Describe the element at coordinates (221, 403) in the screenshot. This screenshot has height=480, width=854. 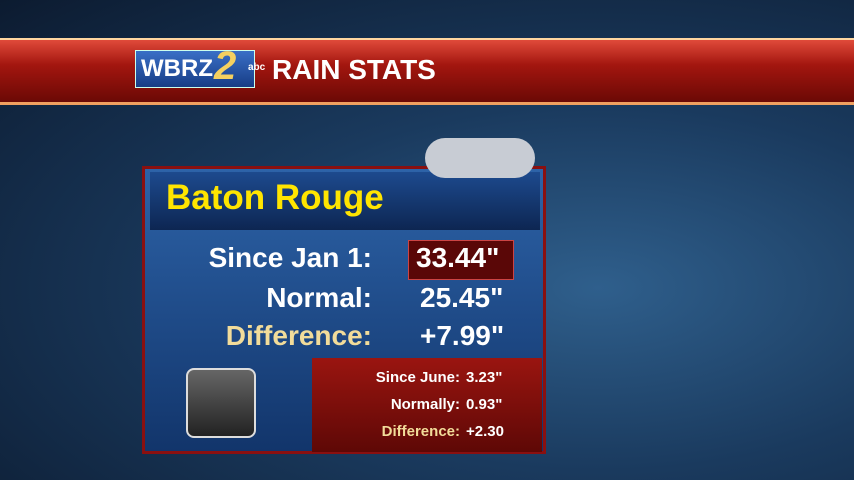
I see `rain-icon` at that location.